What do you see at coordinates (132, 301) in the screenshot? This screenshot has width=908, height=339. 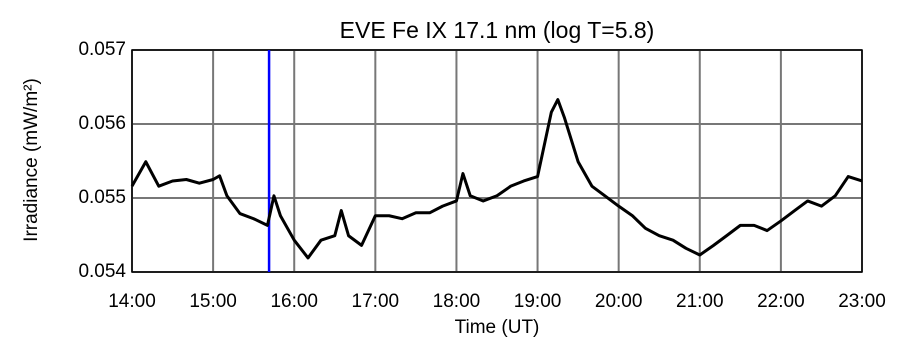 I see `x-tick-label: 14:00` at bounding box center [132, 301].